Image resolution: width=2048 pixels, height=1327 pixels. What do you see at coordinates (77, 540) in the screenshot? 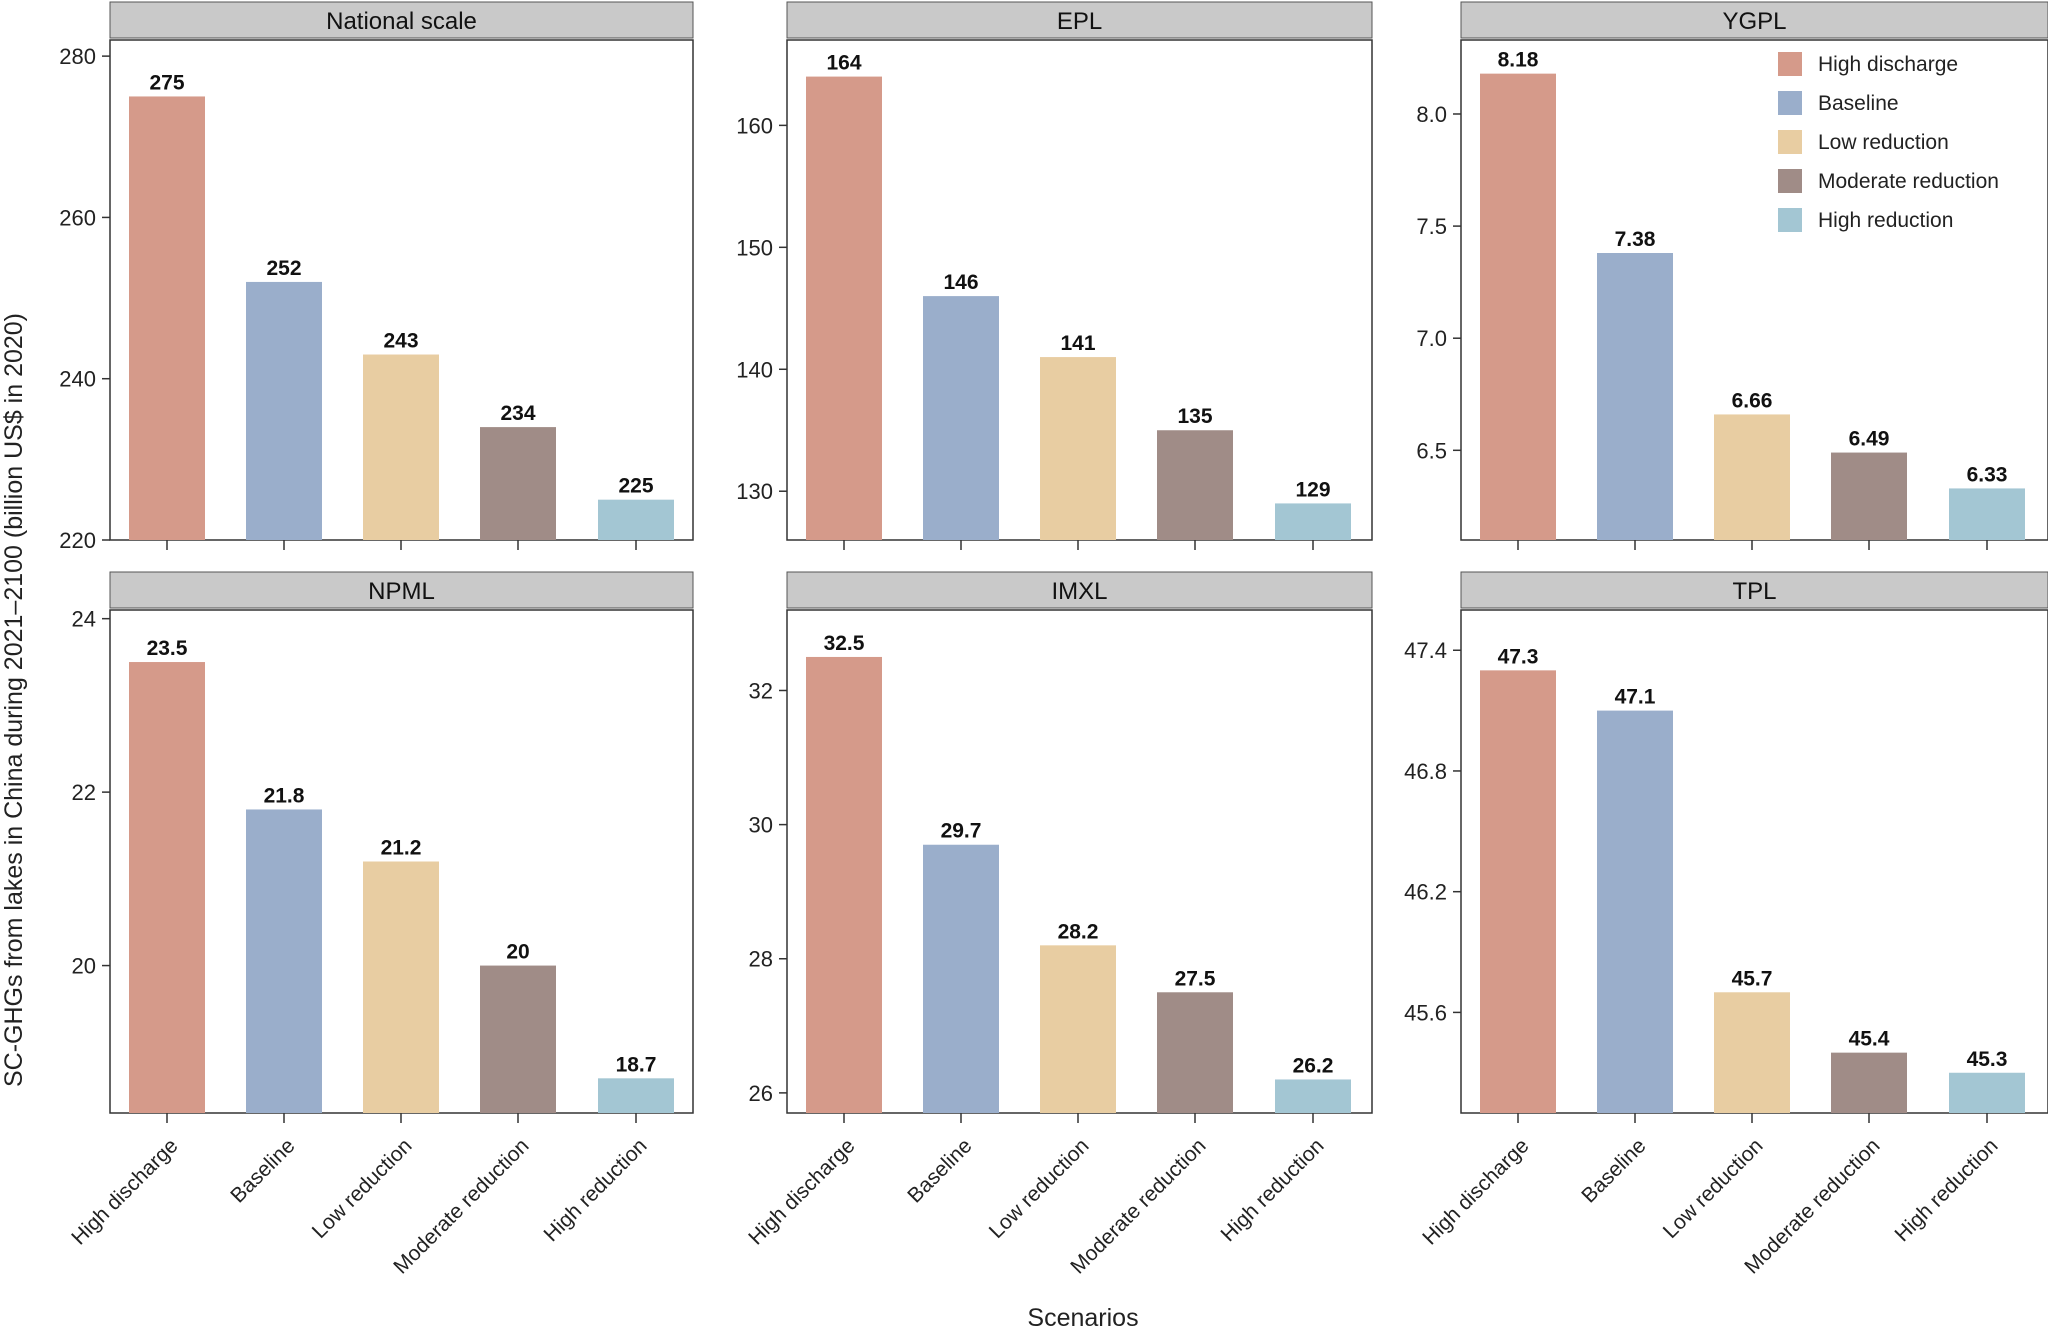
I see `y-tick-label: 220` at bounding box center [77, 540].